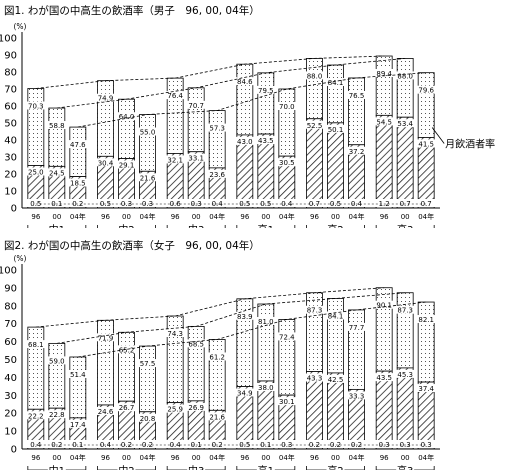  I want to click on y-tick-label: 100, so click(8, 271).